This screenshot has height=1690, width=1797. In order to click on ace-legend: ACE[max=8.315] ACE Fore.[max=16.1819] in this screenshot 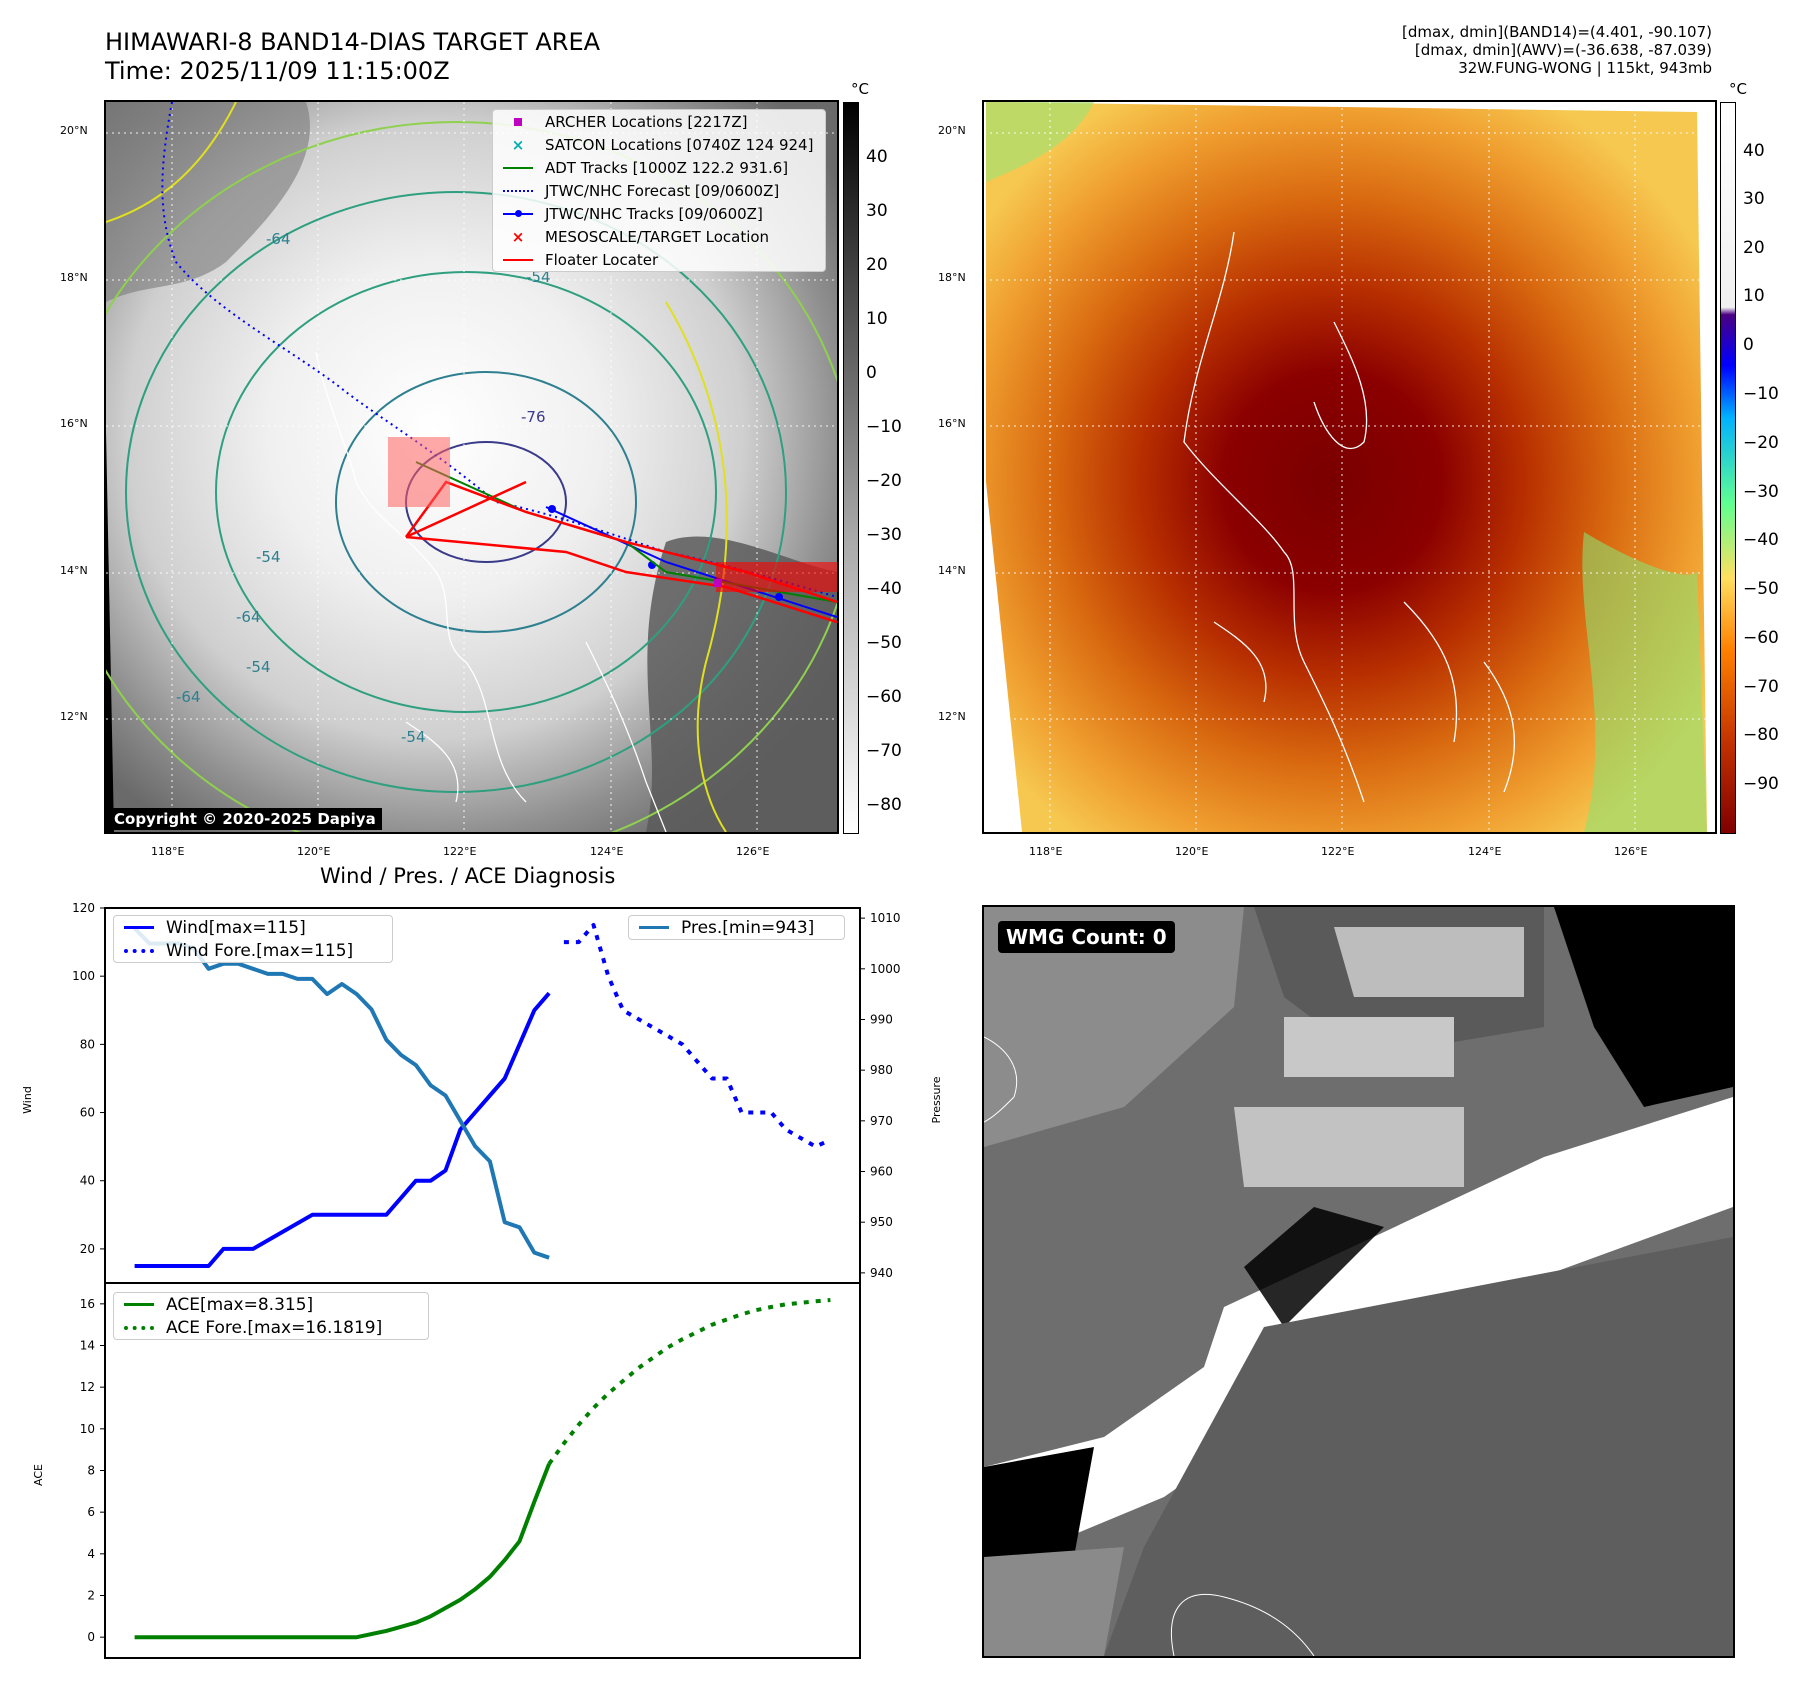, I will do `click(271, 1316)`.